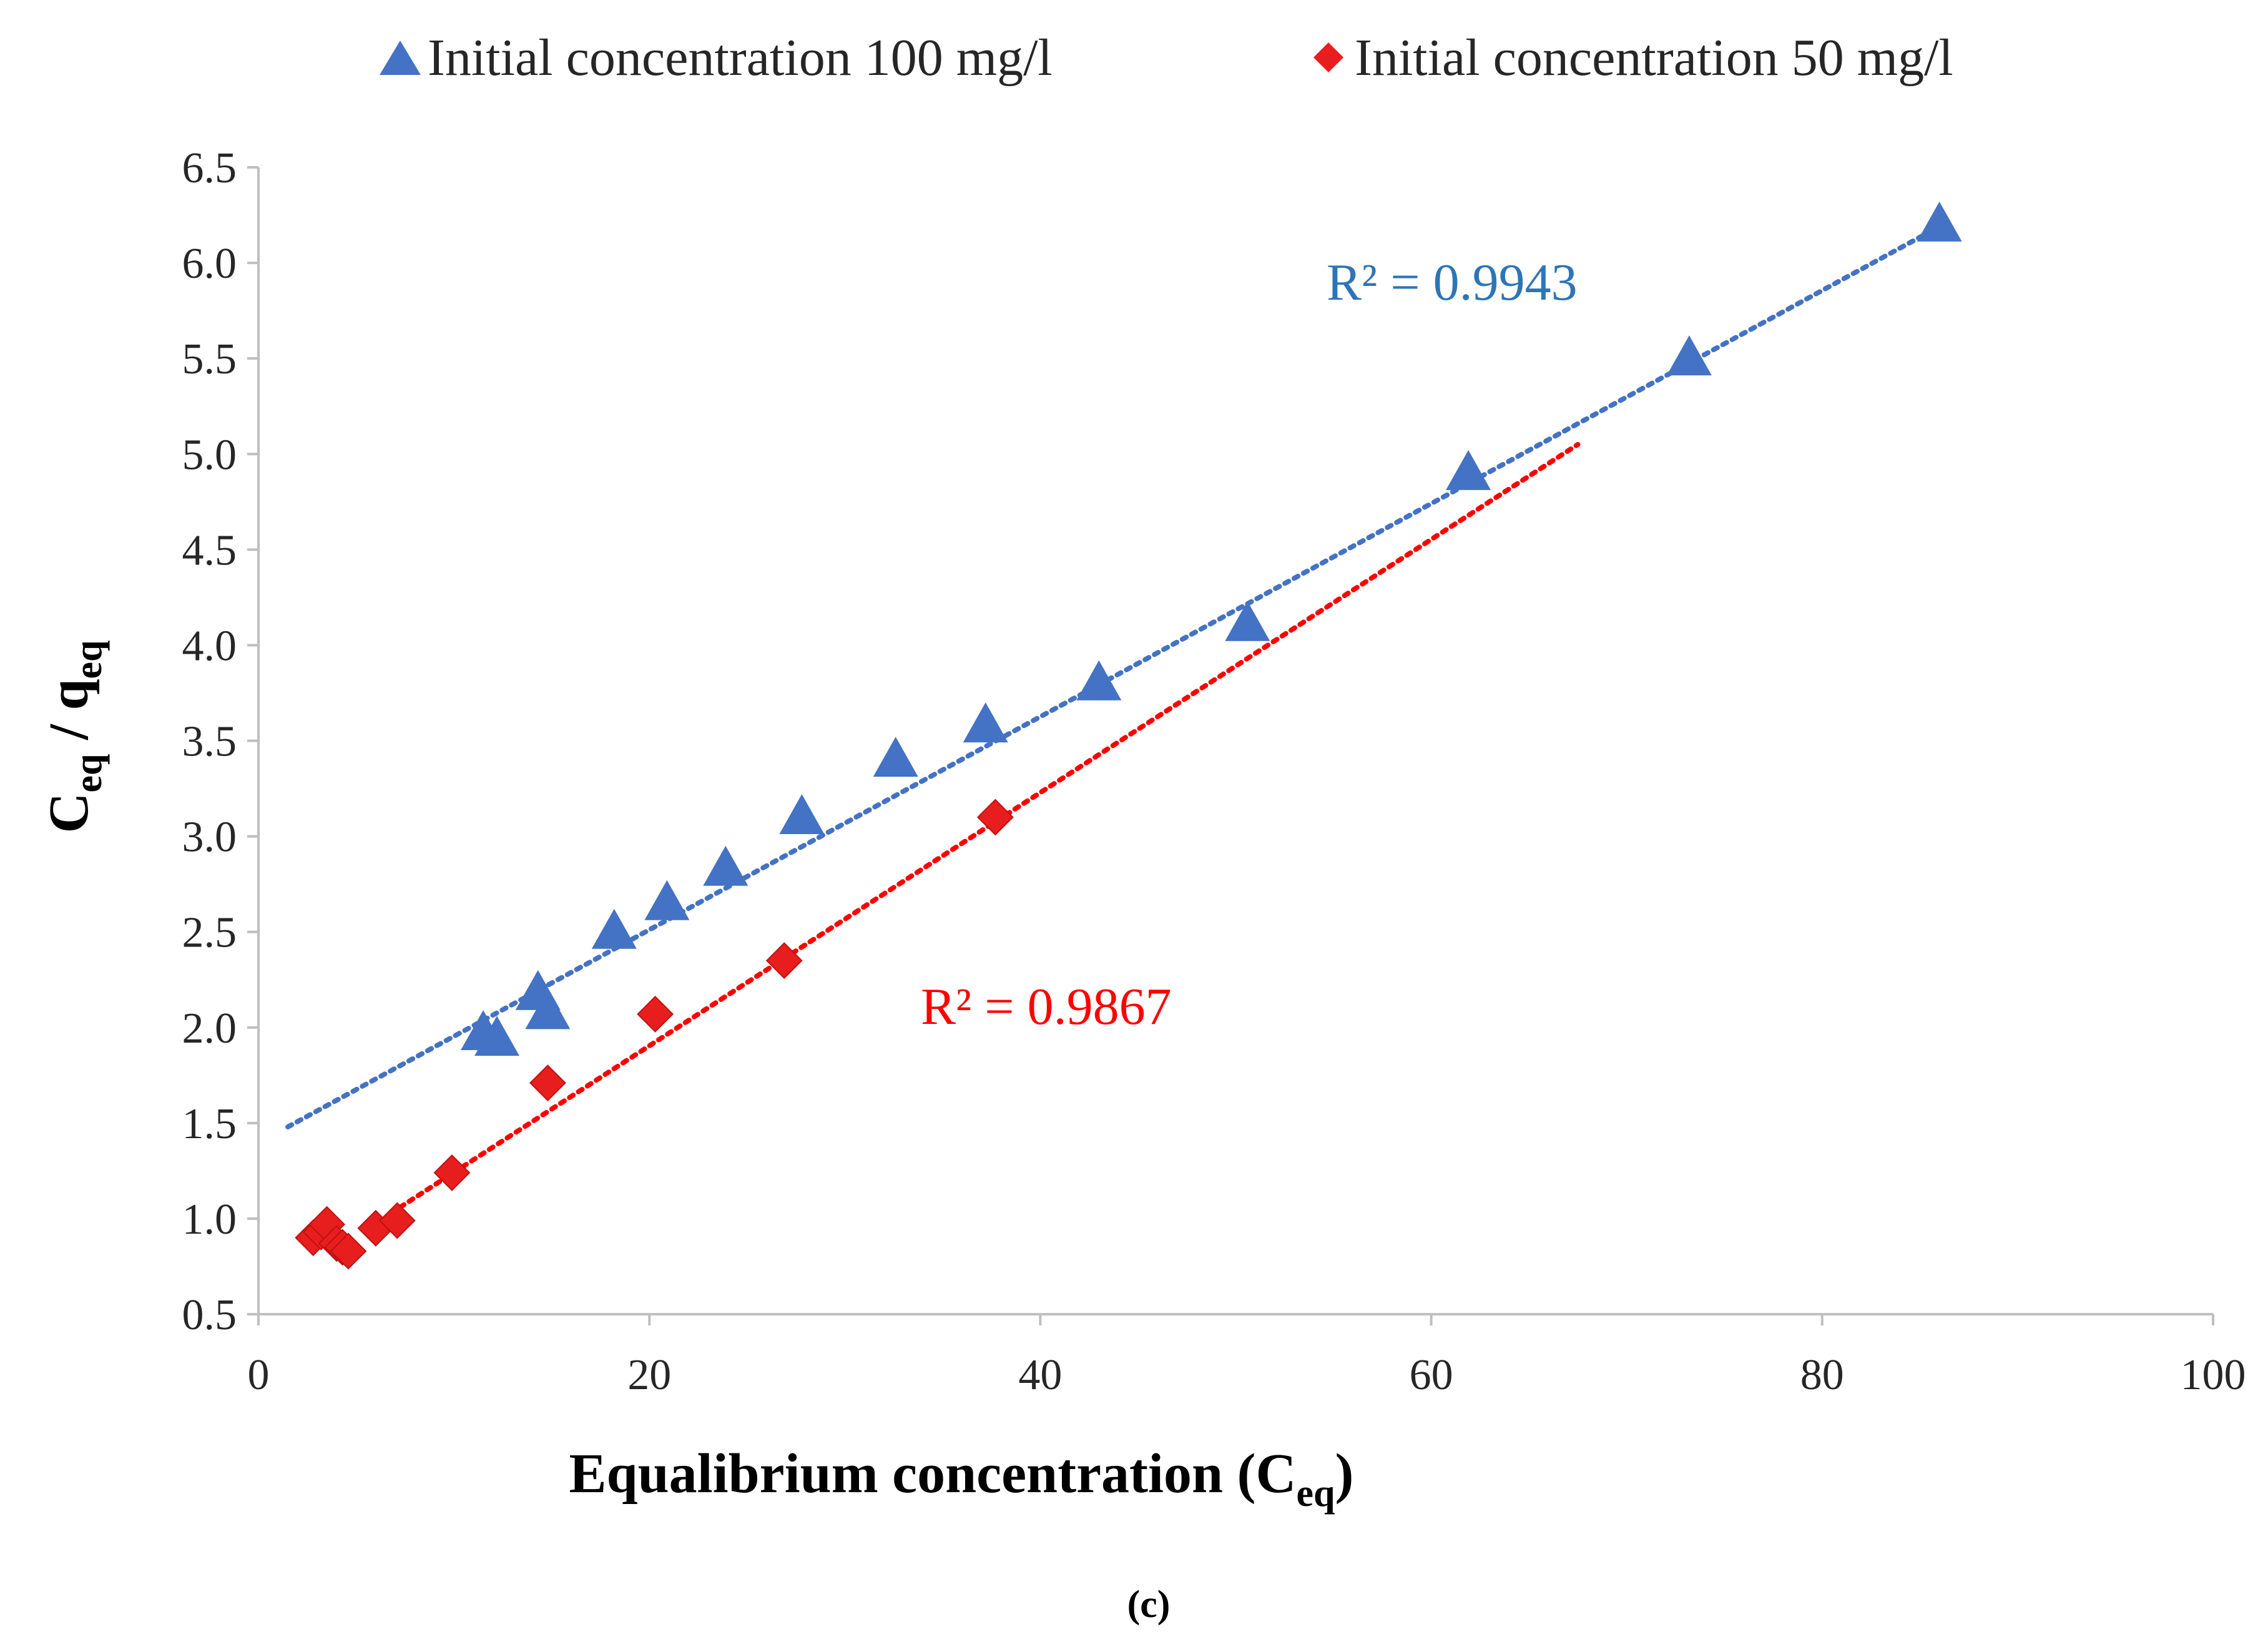  Describe the element at coordinates (210, 168) in the screenshot. I see `y-tick-label: 6.5` at that location.